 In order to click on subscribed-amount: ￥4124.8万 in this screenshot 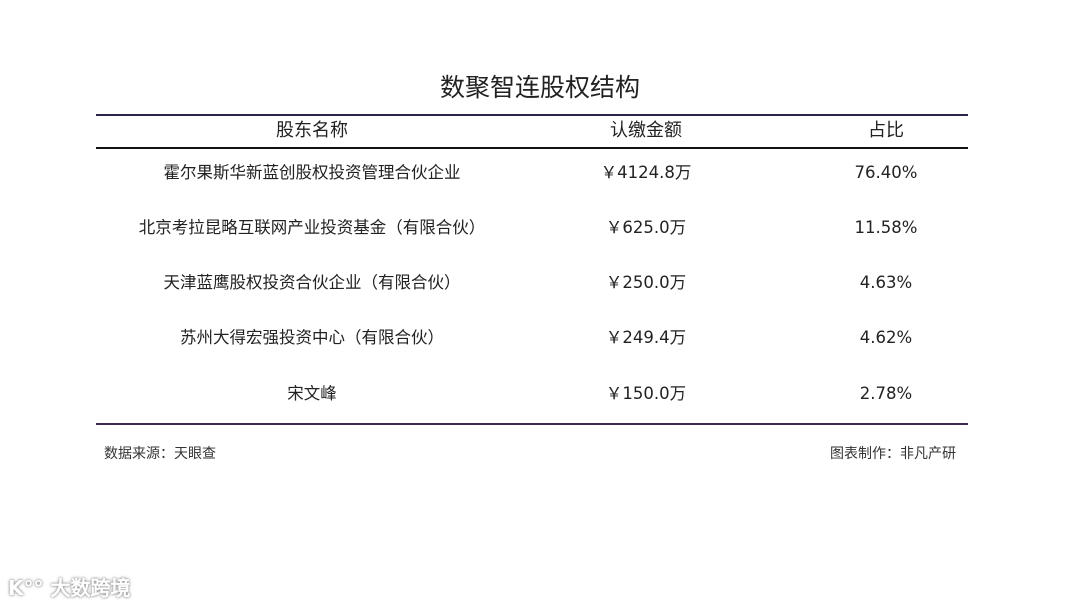, I will do `click(646, 172)`.